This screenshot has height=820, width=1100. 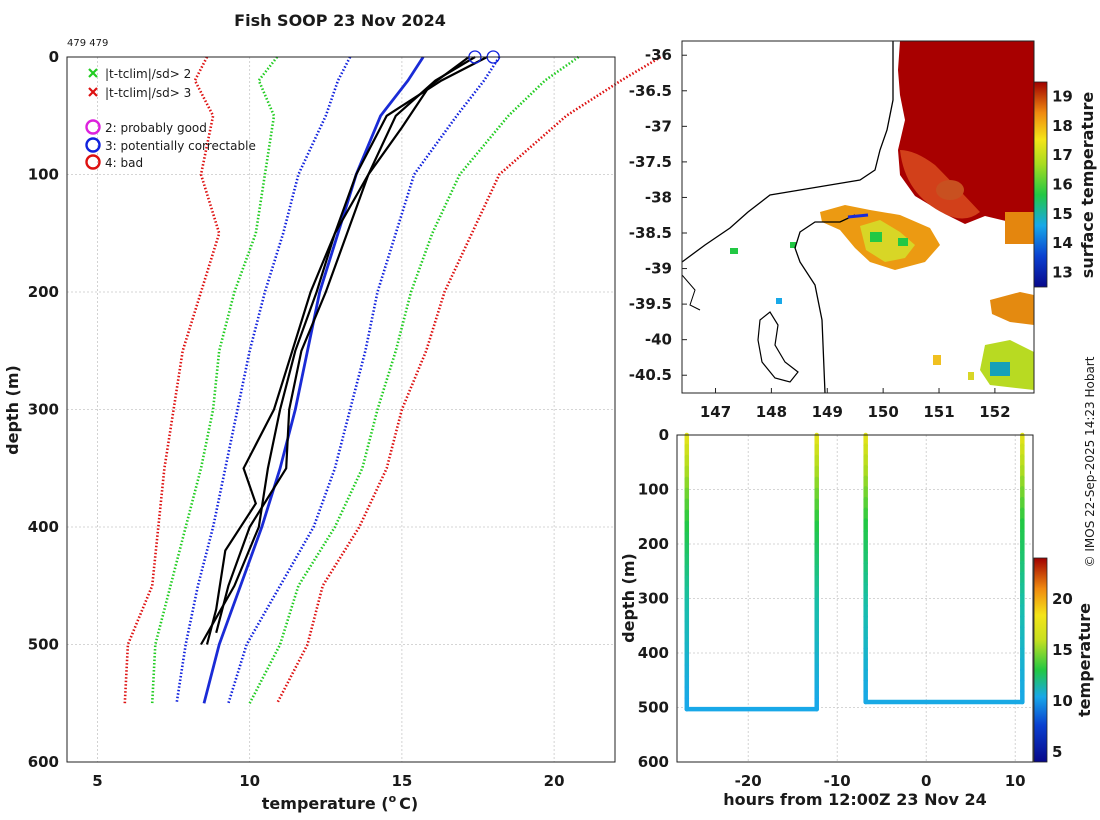 What do you see at coordinates (1062, 675) in the screenshot?
I see `temp-colorbar-ticks: 5 10 15 20` at bounding box center [1062, 675].